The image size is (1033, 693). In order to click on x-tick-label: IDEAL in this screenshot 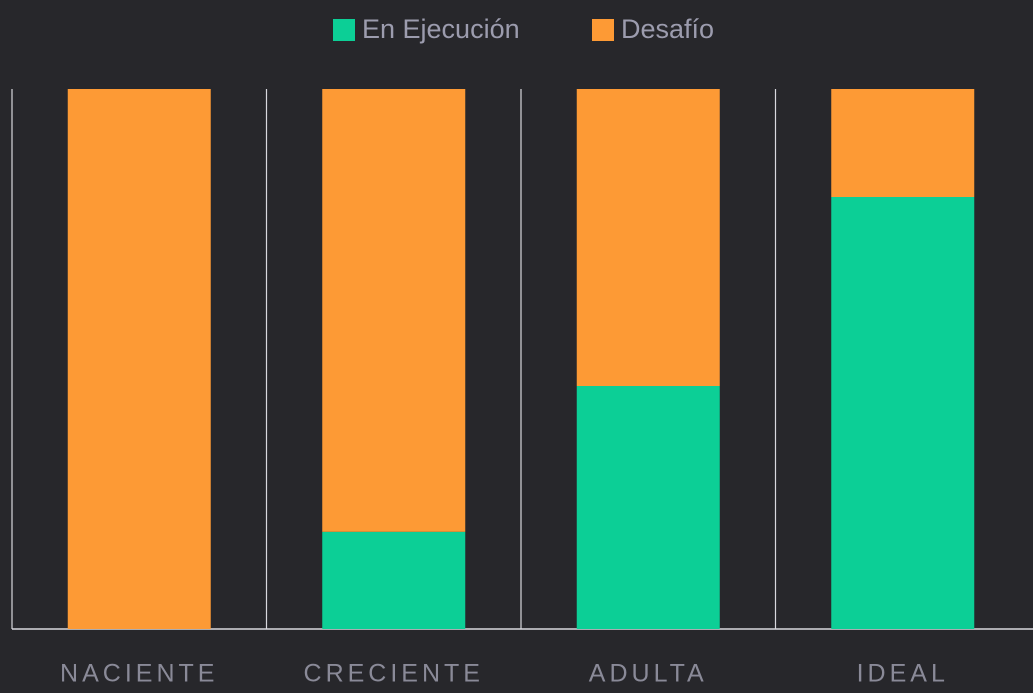, I will do `click(903, 674)`.